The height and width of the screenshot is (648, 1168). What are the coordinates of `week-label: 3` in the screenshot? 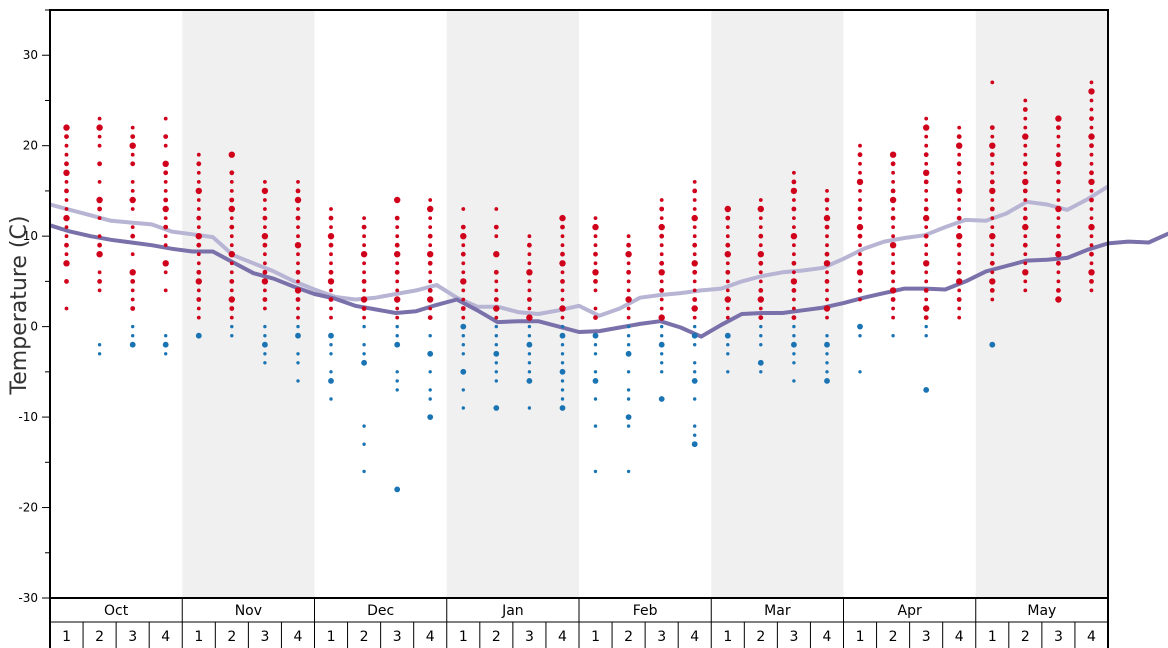 It's located at (529, 637).